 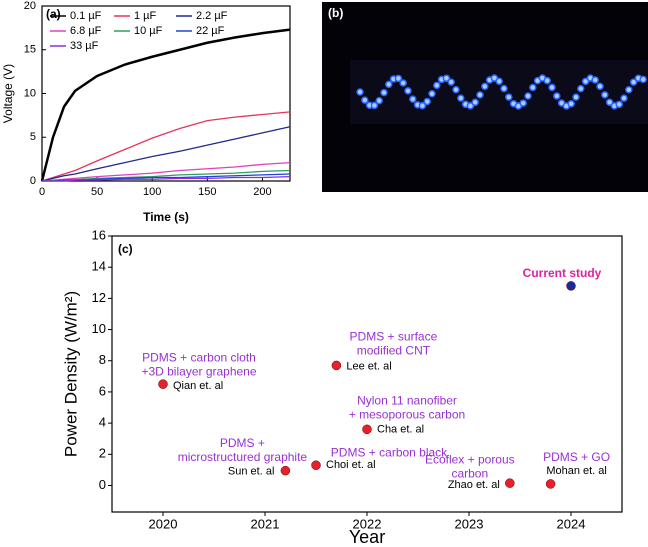 What do you see at coordinates (42, 192) in the screenshot?
I see `x-tick-label: 0` at bounding box center [42, 192].